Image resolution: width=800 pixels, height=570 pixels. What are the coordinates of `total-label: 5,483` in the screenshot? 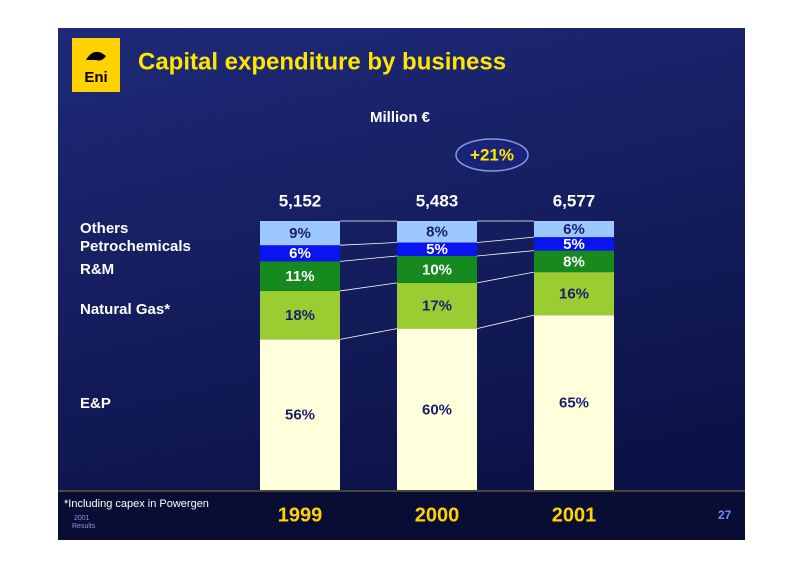 It's located at (437, 200).